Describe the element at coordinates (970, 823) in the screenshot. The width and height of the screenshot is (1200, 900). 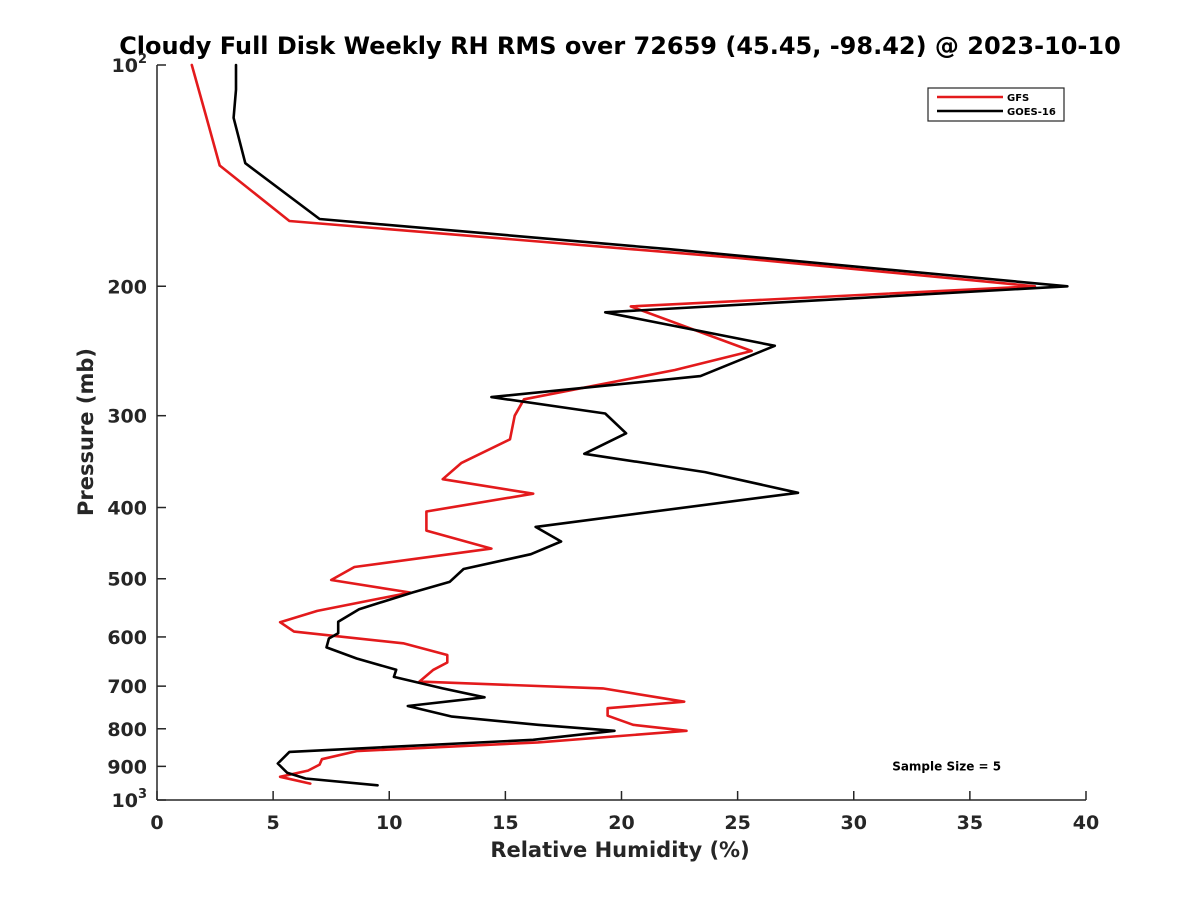
I see `x-tick-label: 35` at that location.